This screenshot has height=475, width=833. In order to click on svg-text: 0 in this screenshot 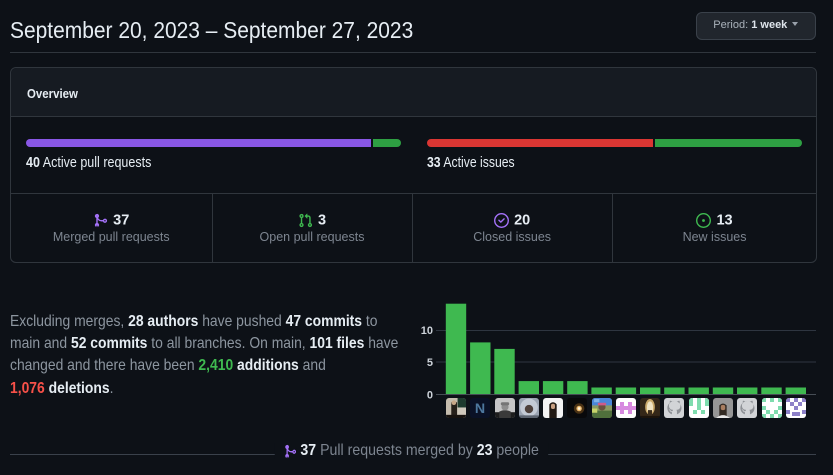, I will do `click(430, 396)`.